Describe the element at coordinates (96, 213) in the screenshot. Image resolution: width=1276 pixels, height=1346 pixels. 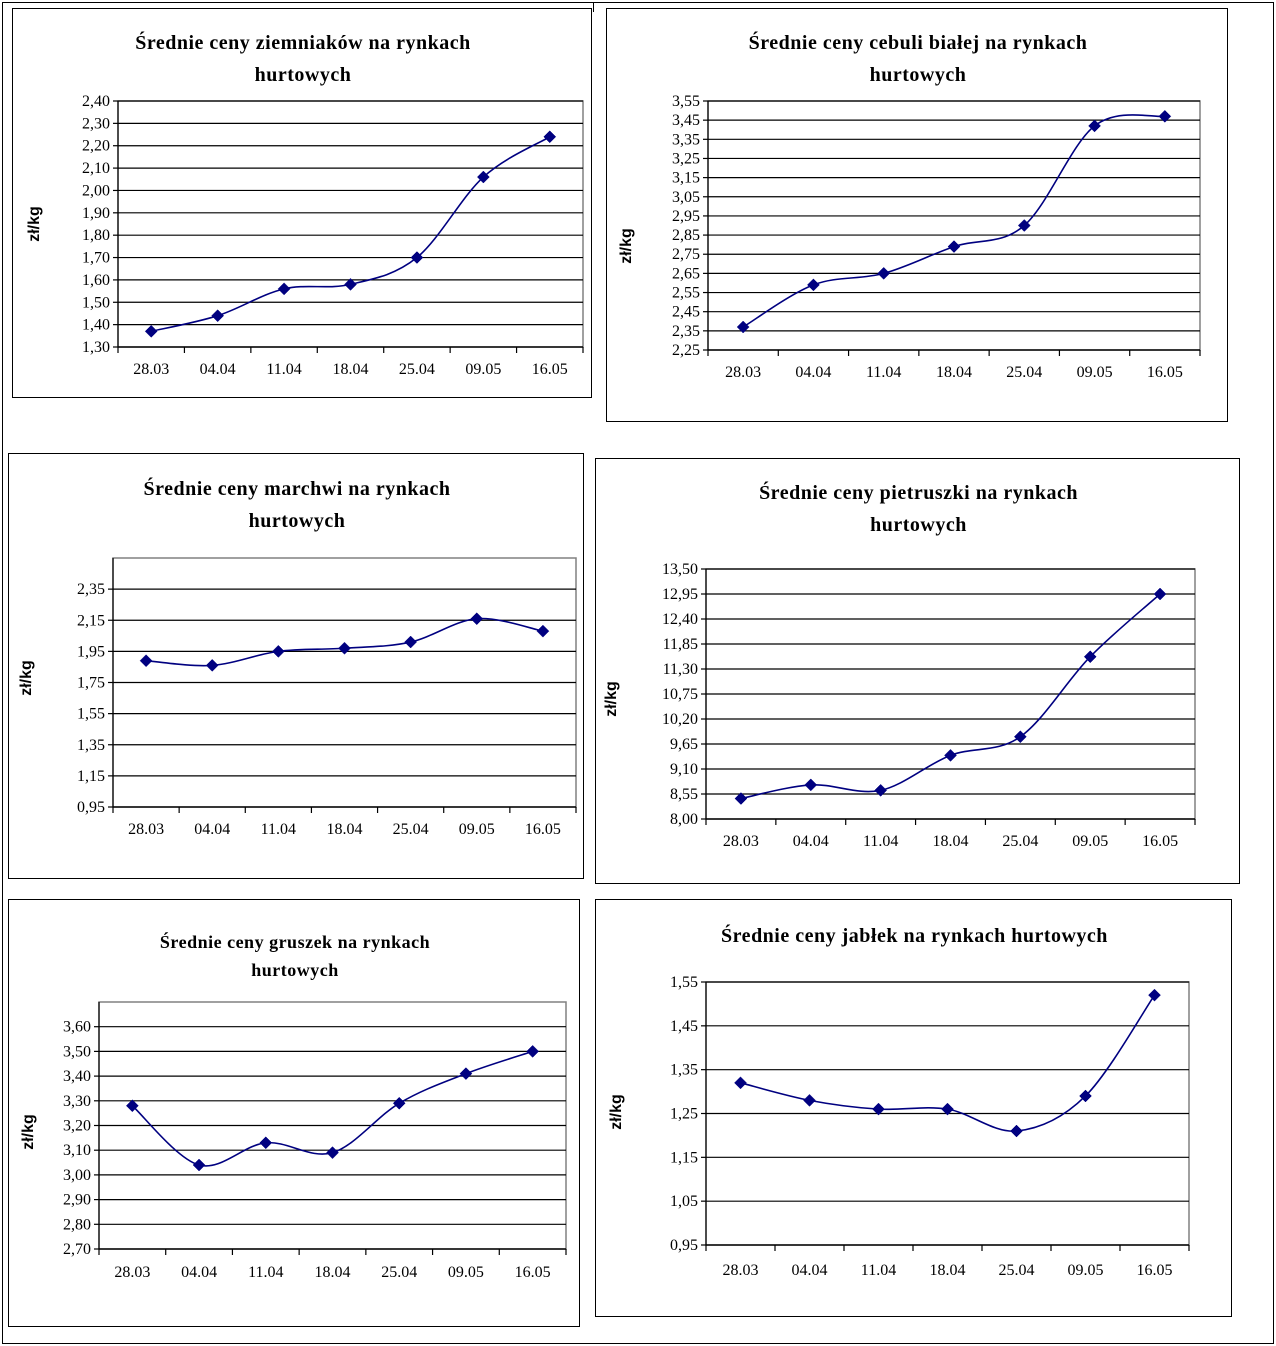
I see `y-tick-label: 1,90` at that location.